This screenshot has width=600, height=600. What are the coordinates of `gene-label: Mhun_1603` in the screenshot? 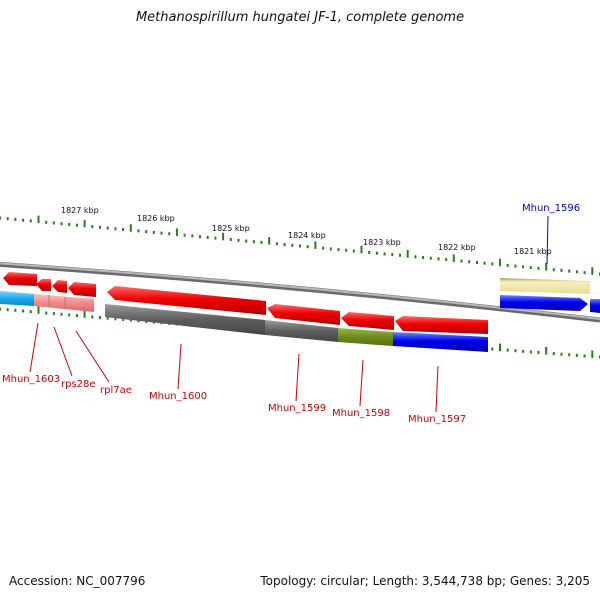 It's located at (31, 379).